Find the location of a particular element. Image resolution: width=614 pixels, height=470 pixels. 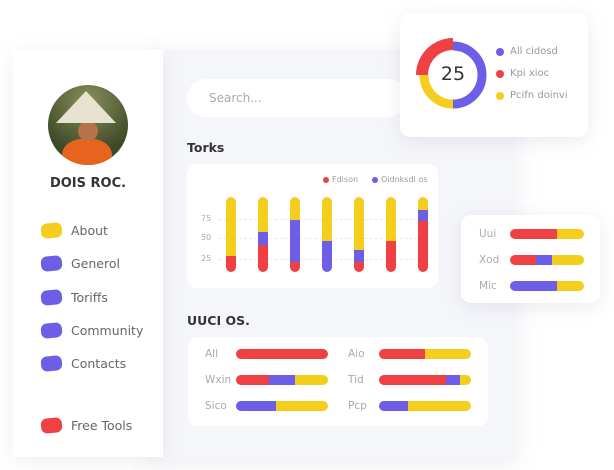

uuci-row-tid: Tid is located at coordinates (409, 380).